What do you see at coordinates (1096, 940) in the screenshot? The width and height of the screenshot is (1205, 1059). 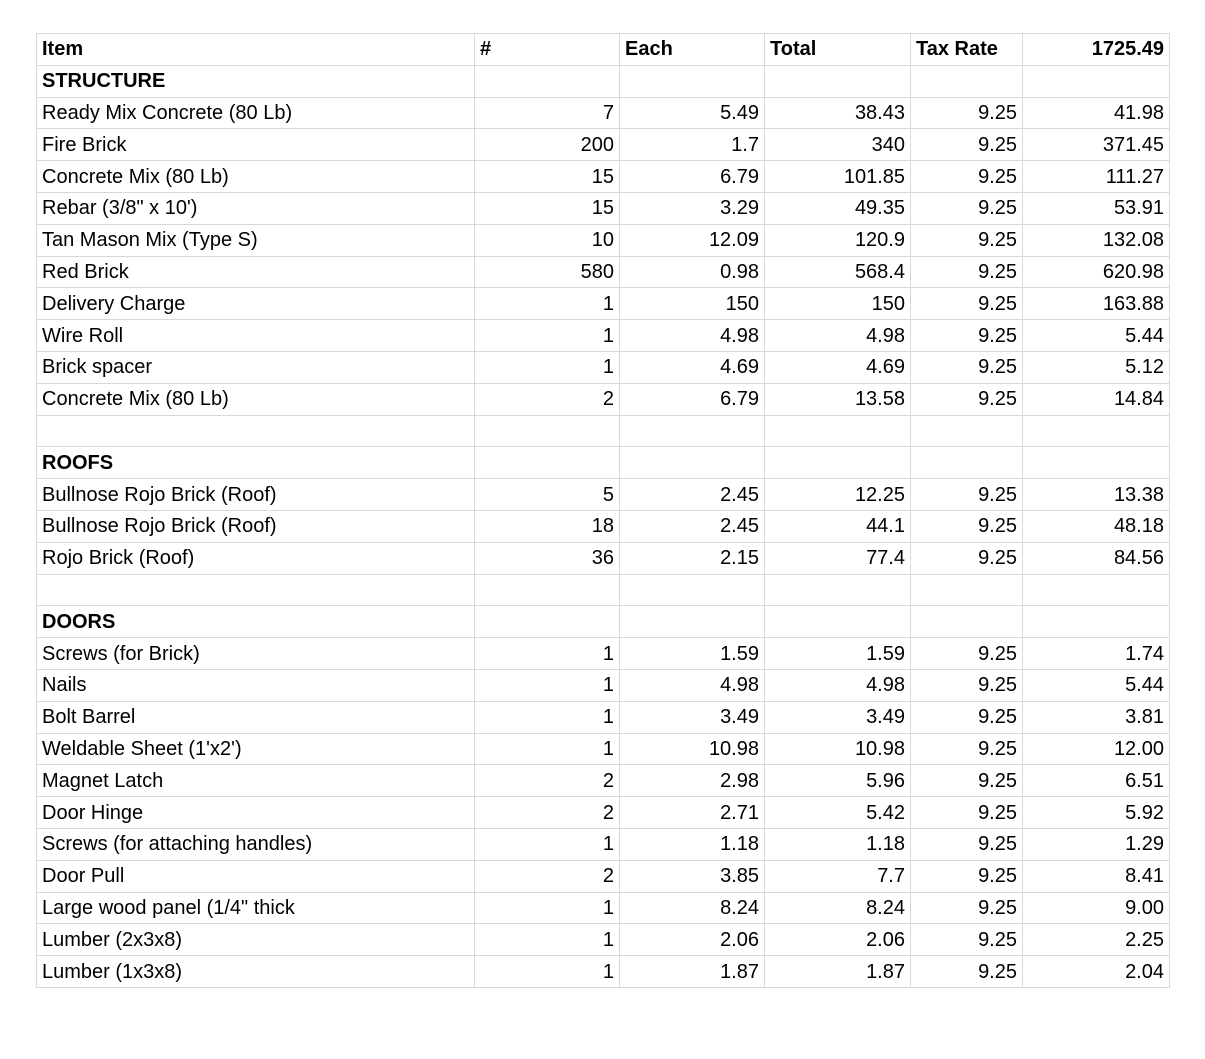 I see `cell-amount: 2.25` at bounding box center [1096, 940].